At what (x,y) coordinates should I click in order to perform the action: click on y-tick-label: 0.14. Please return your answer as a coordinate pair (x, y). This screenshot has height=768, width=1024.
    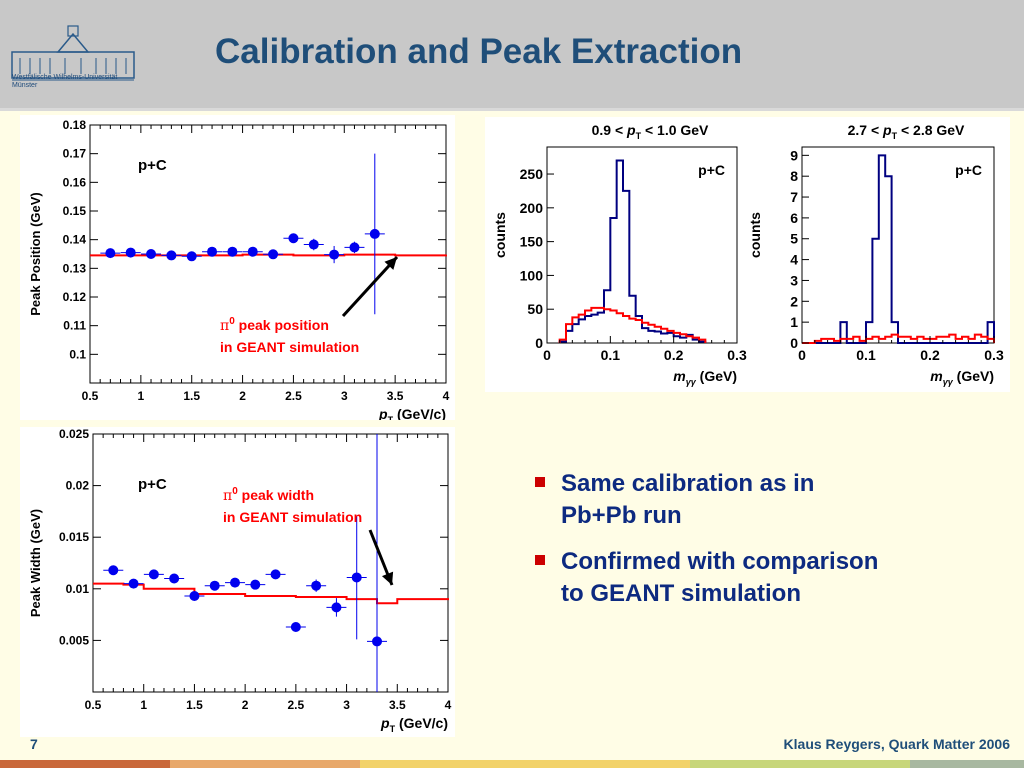
    Looking at the image, I should click on (75, 240).